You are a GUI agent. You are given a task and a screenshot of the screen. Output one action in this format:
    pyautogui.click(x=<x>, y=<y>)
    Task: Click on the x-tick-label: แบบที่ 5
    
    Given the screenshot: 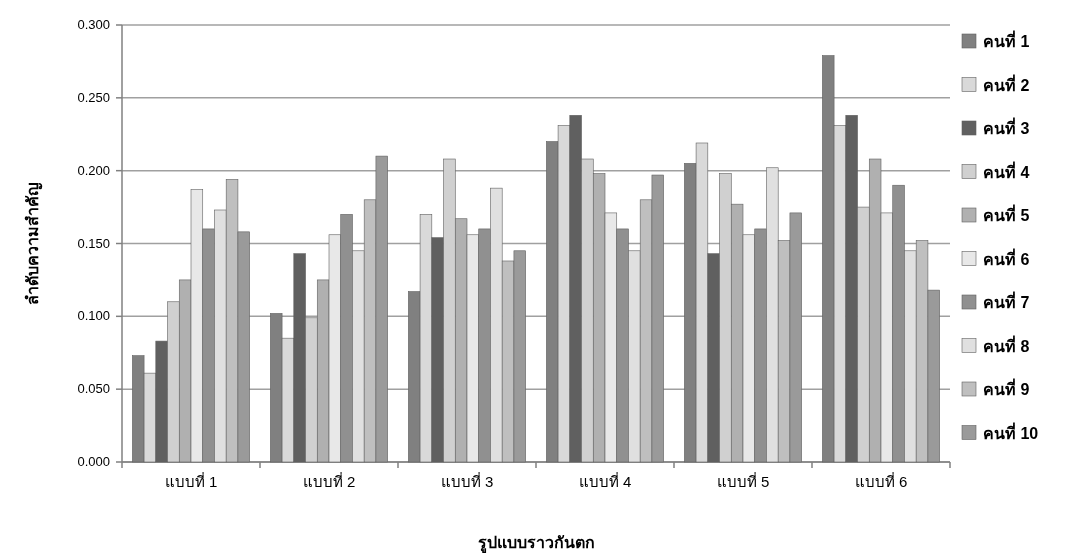 What is the action you would take?
    pyautogui.click(x=743, y=480)
    